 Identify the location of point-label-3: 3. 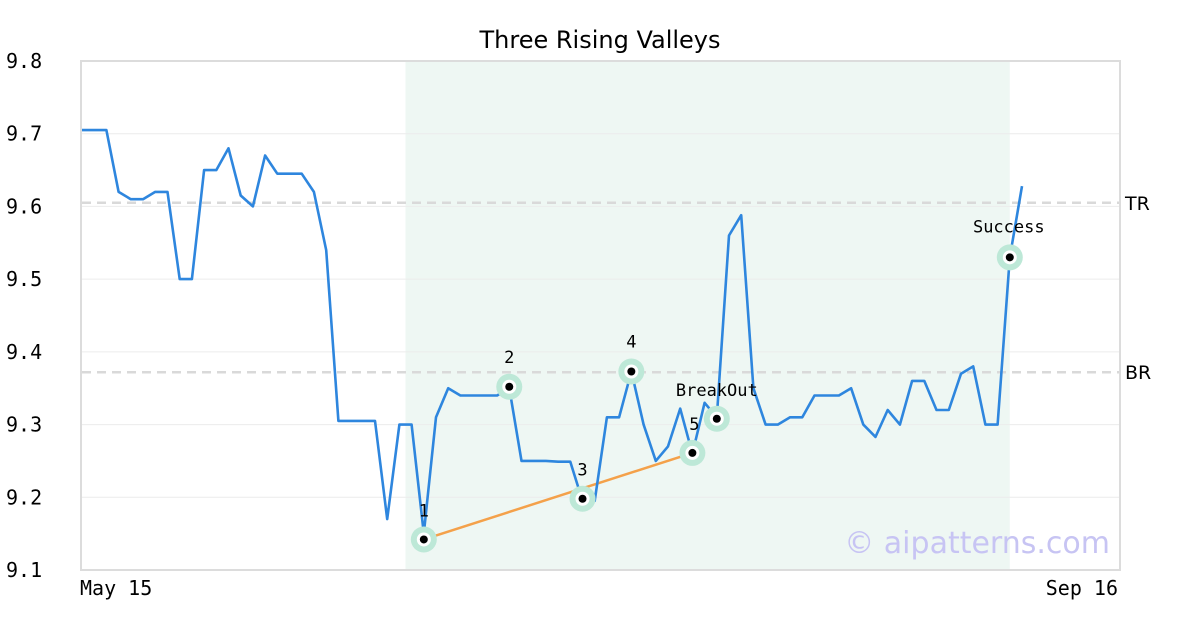
(582, 471).